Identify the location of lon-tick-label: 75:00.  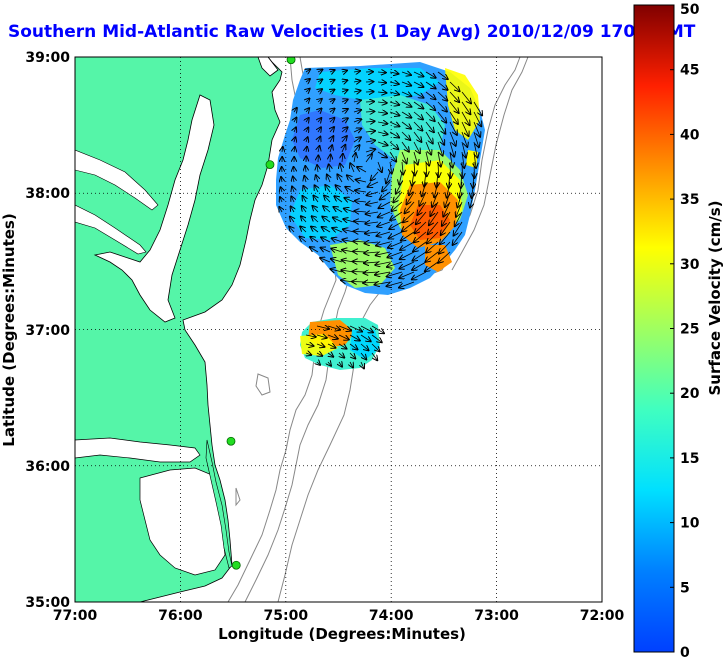
(286, 616).